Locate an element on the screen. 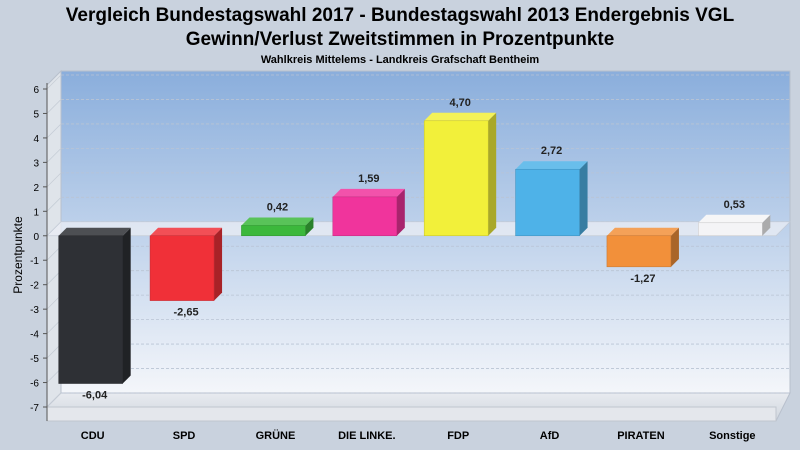  y-tick-label: -5 is located at coordinates (34, 359).